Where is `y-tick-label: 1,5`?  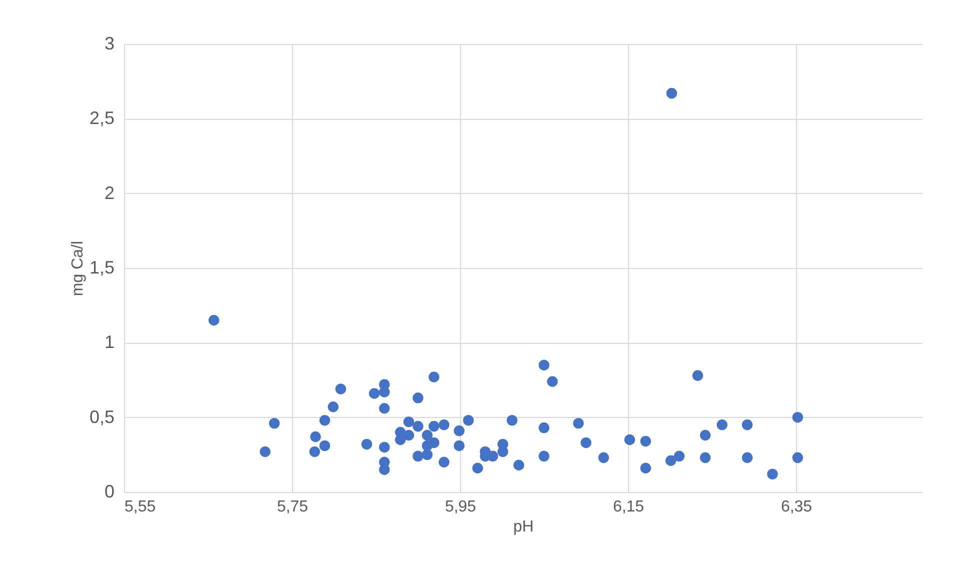
y-tick-label: 1,5 is located at coordinates (101, 268).